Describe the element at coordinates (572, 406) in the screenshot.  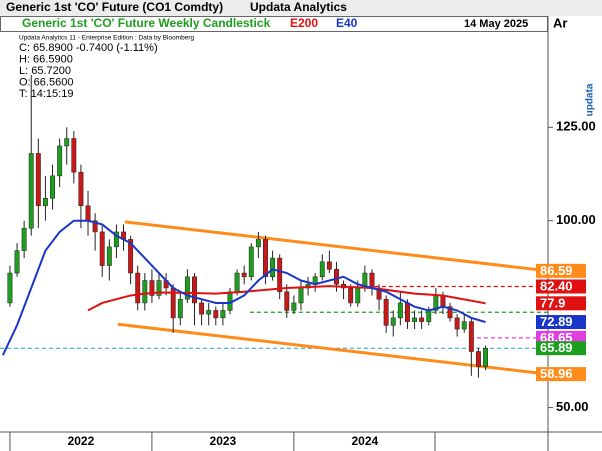
I see `y-tick-label: 50.00` at that location.